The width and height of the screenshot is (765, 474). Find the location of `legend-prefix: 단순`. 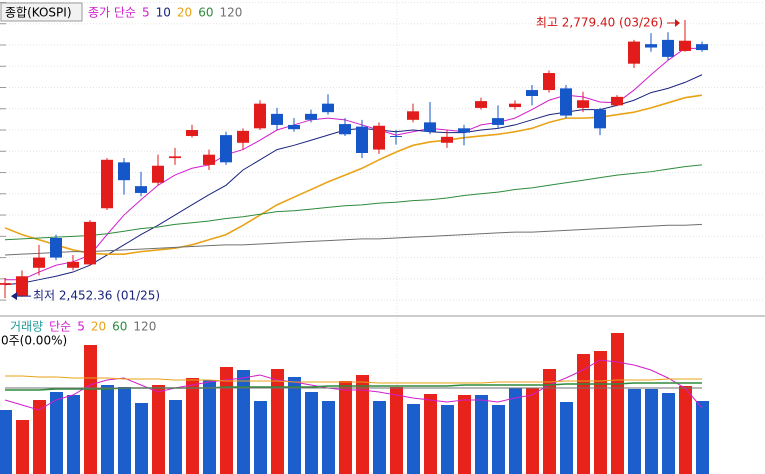

legend-prefix: 단순 is located at coordinates (60, 327).